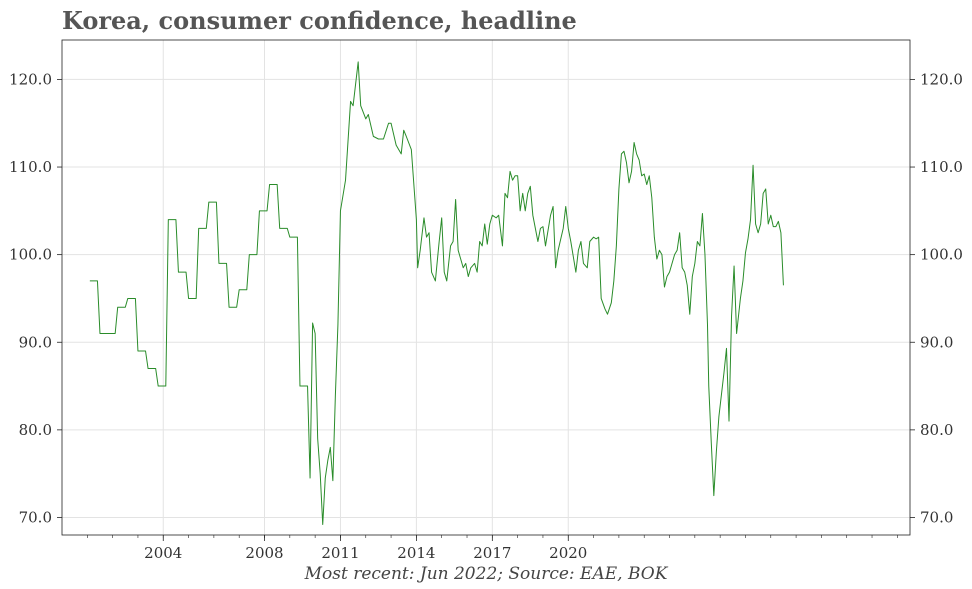 This screenshot has height=589, width=972. What do you see at coordinates (35, 517) in the screenshot?
I see `y-tick-label-left: 70.0` at bounding box center [35, 517].